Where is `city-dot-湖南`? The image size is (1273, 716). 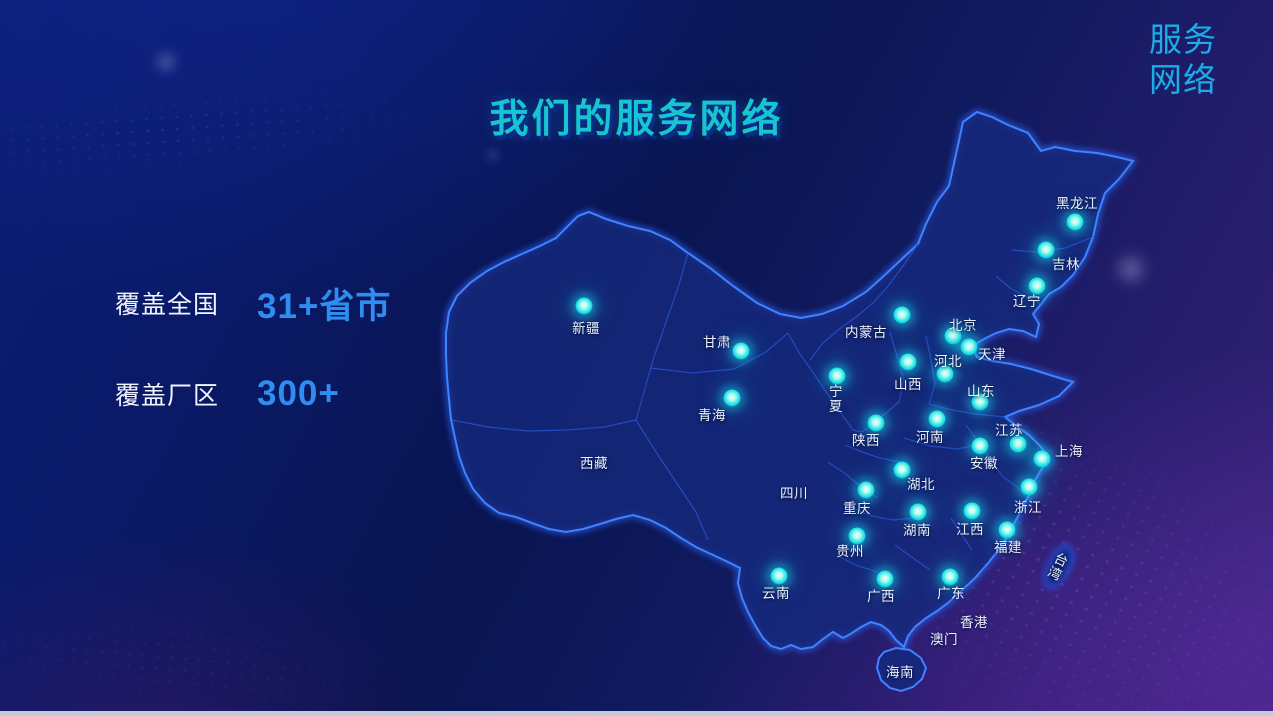
city-dot-湖南 is located at coordinates (918, 512).